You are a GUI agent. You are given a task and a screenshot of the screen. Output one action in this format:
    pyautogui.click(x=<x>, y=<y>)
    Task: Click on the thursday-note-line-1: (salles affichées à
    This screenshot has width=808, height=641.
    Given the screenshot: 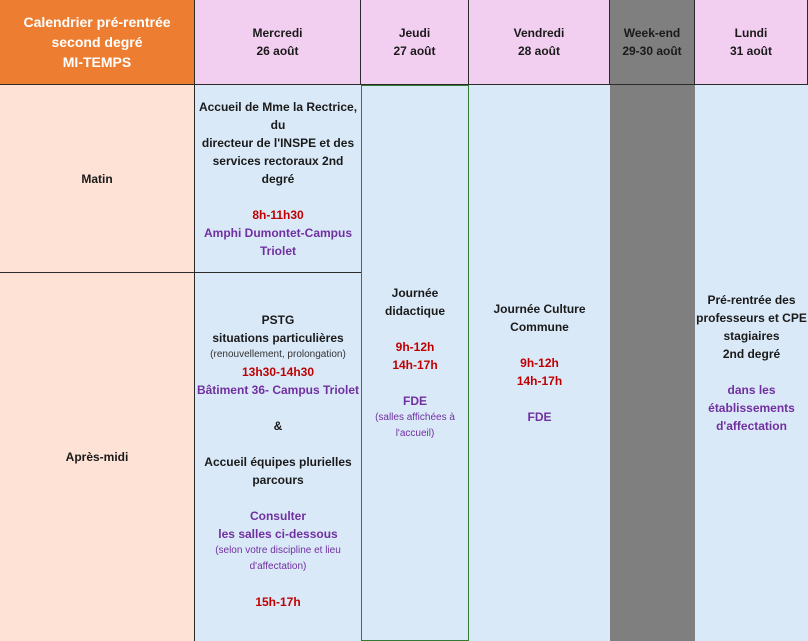 What is the action you would take?
    pyautogui.click(x=415, y=417)
    